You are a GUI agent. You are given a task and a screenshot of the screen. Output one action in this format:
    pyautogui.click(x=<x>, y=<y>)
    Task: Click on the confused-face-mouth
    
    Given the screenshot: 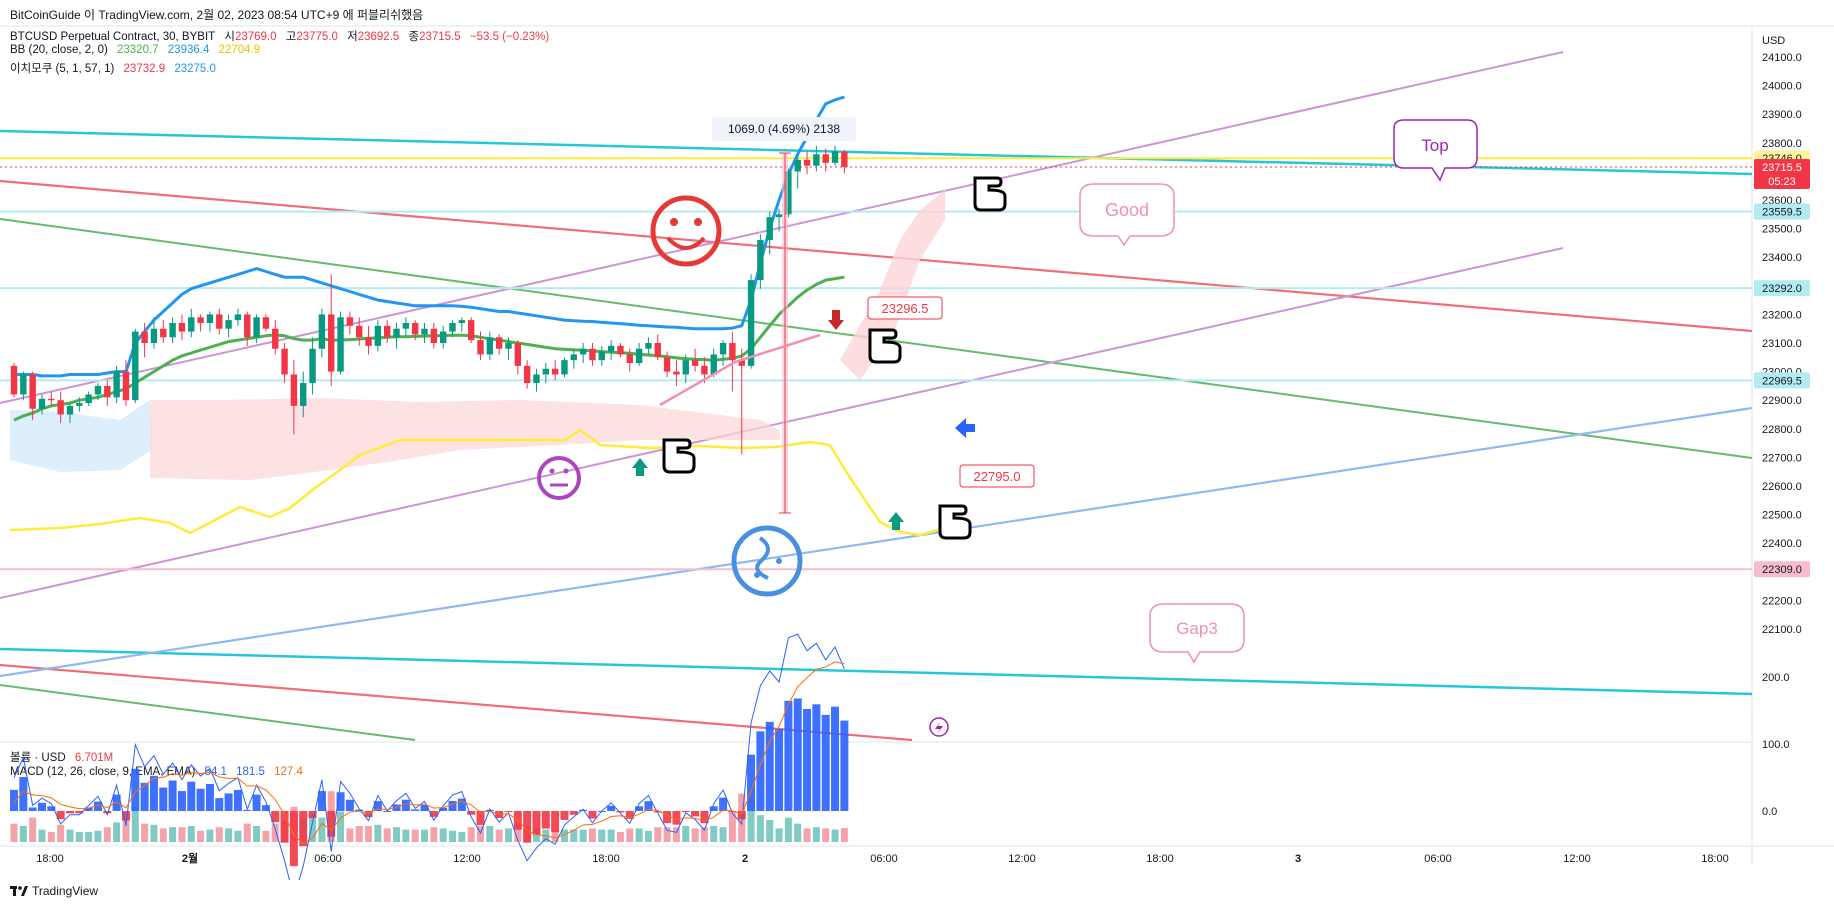 What is the action you would take?
    pyautogui.click(x=762, y=558)
    